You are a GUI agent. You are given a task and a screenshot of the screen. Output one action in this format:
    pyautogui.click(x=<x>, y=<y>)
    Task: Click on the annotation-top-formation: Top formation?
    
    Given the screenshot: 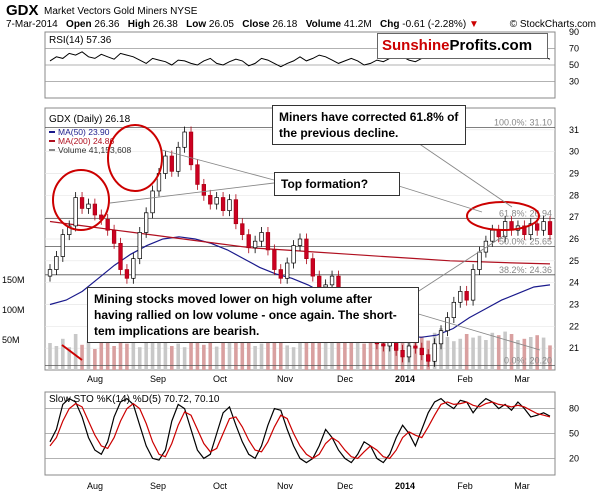 What is the action you would take?
    pyautogui.click(x=337, y=184)
    